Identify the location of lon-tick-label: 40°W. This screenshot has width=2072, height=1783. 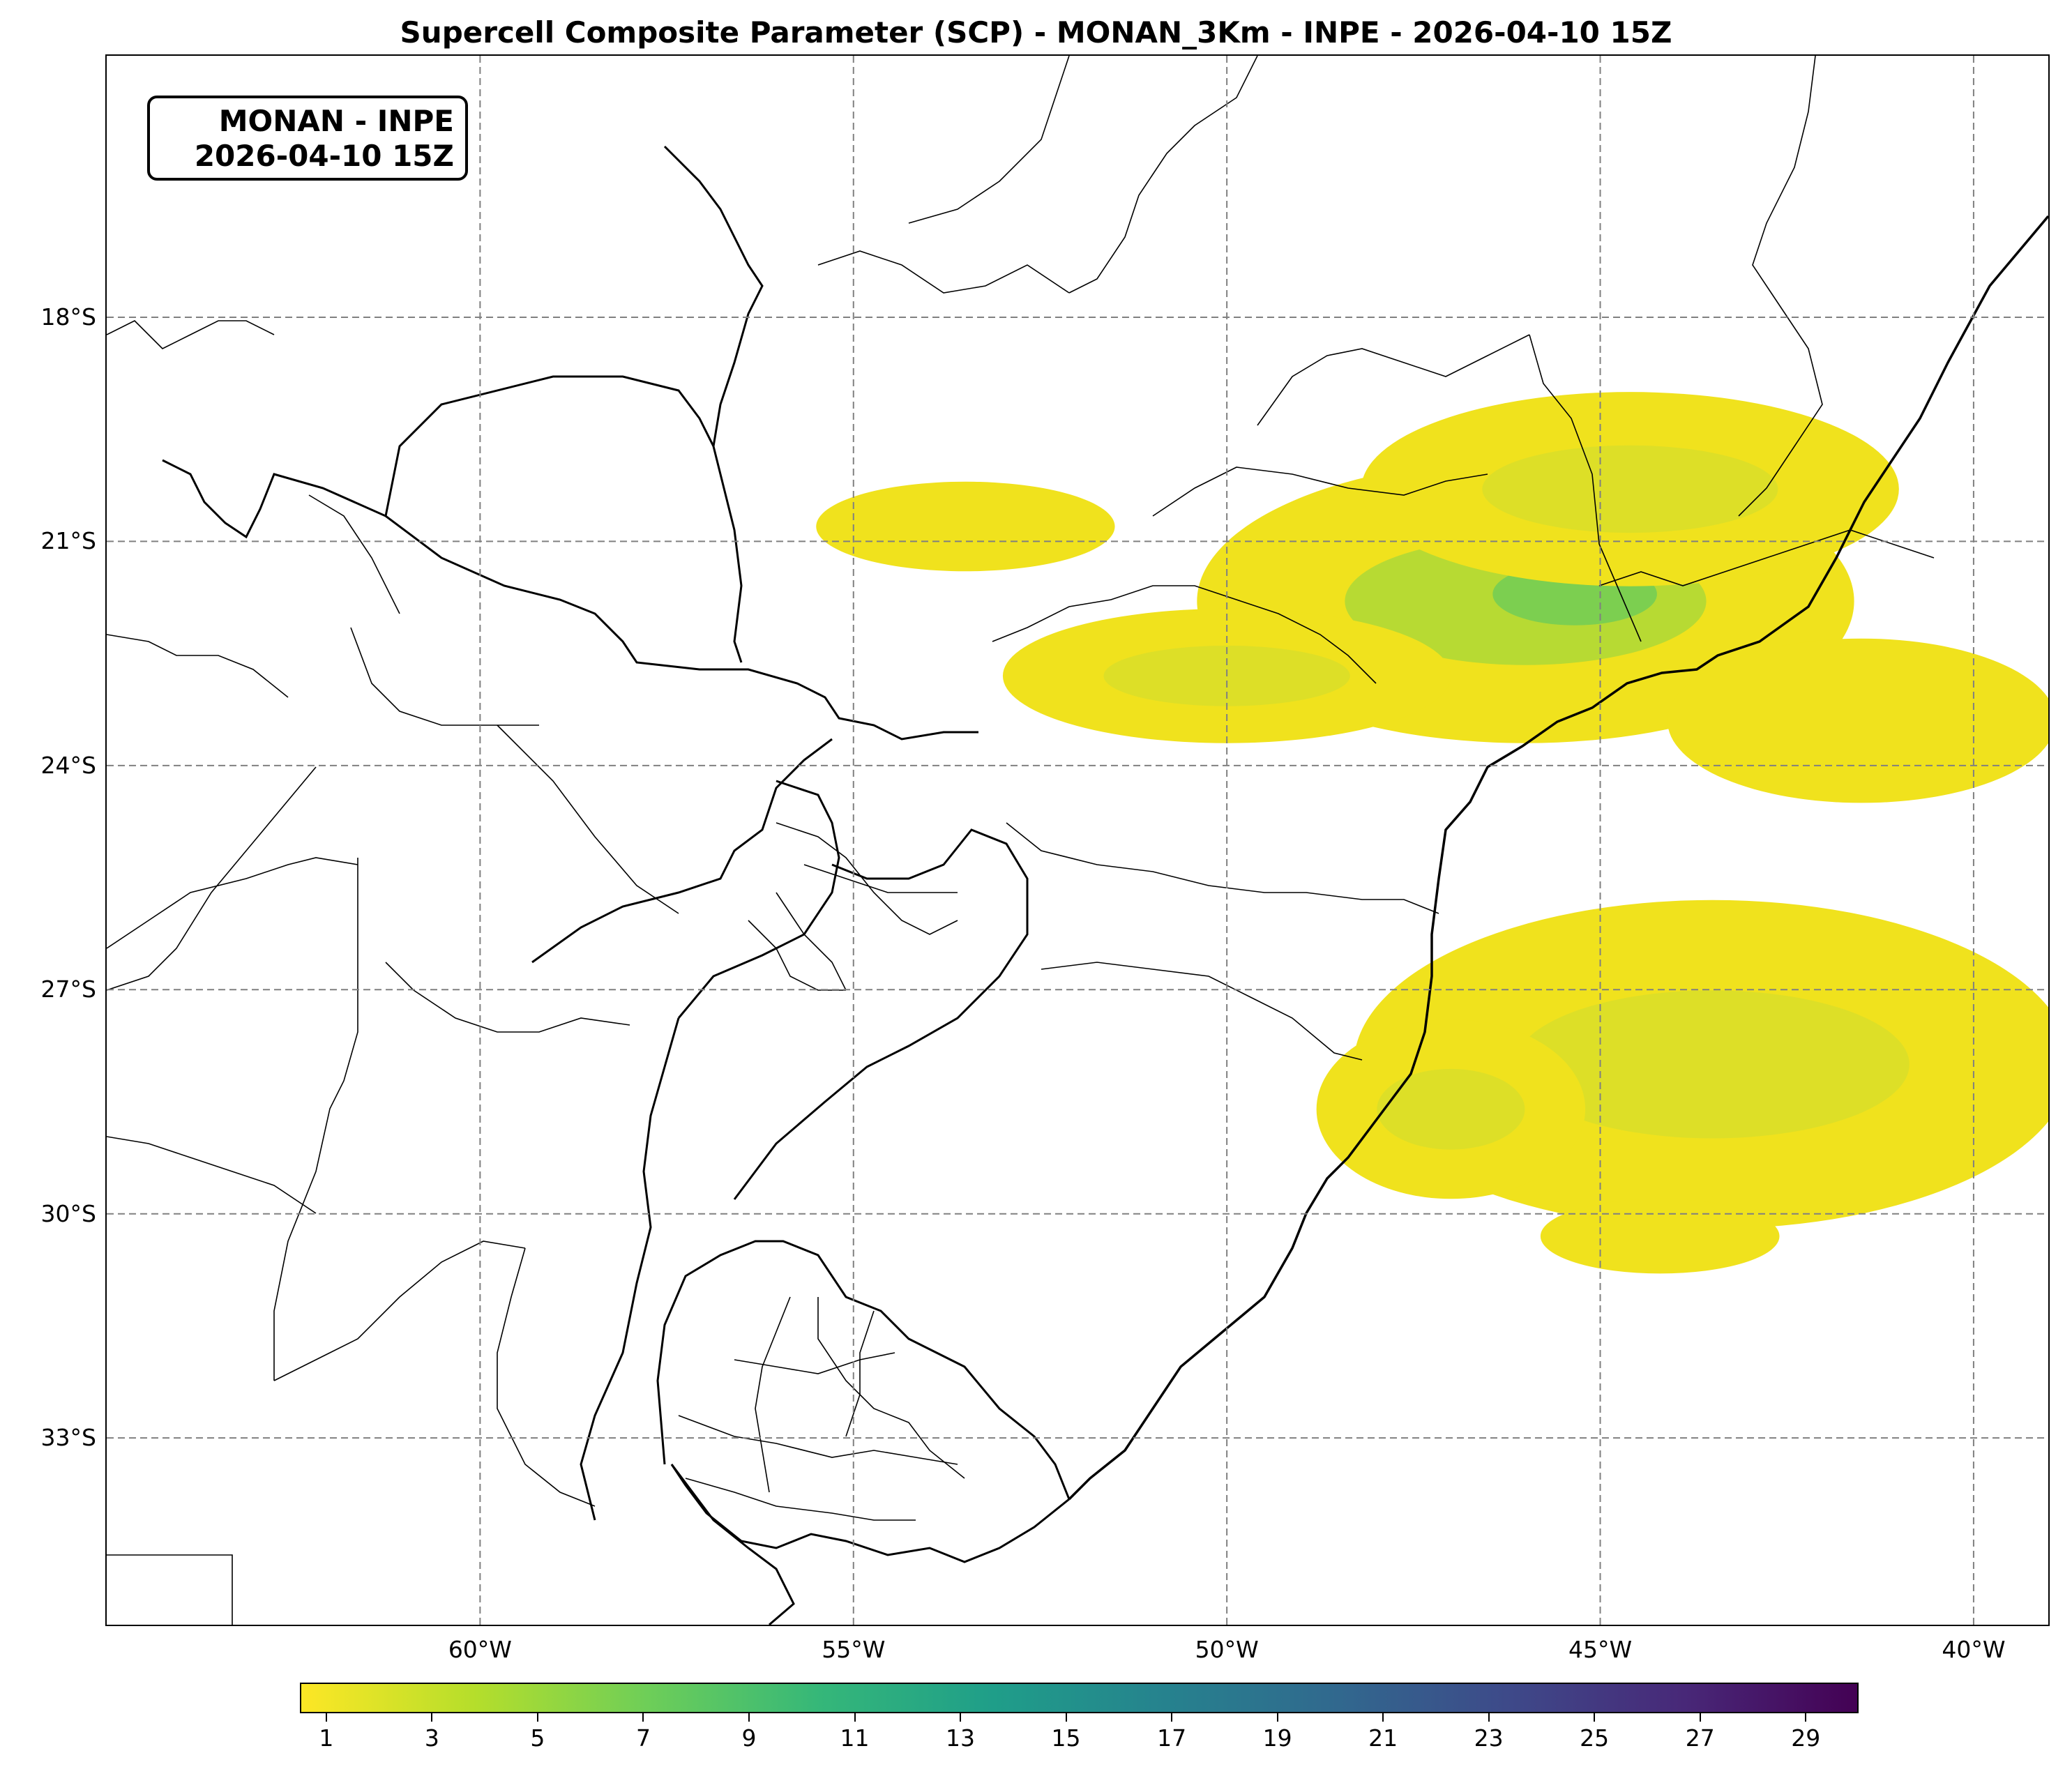
(1974, 1649).